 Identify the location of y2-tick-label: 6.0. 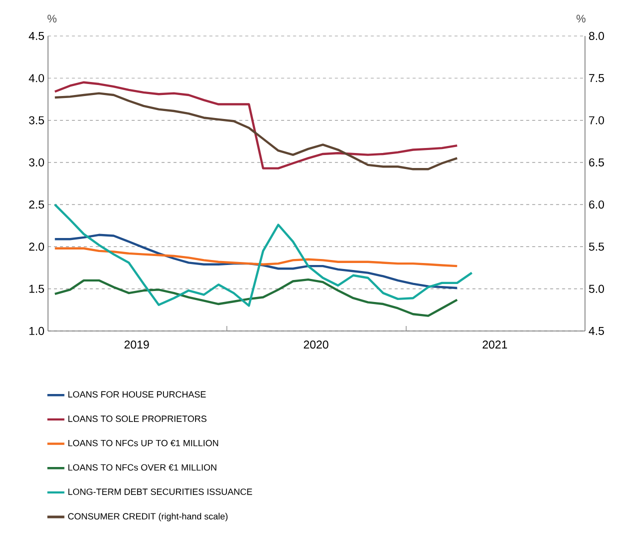
(596, 204).